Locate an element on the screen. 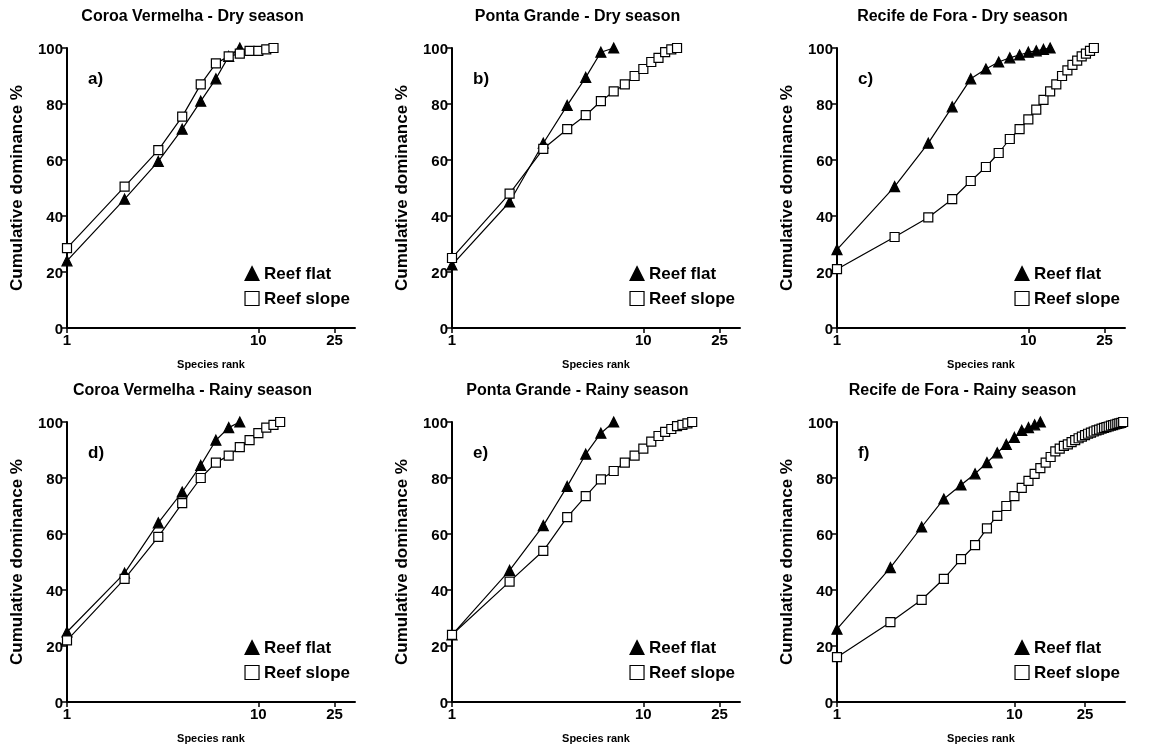 This screenshot has width=1157, height=748. chart-title: Recife de Fora - Dry season is located at coordinates (962, 15).